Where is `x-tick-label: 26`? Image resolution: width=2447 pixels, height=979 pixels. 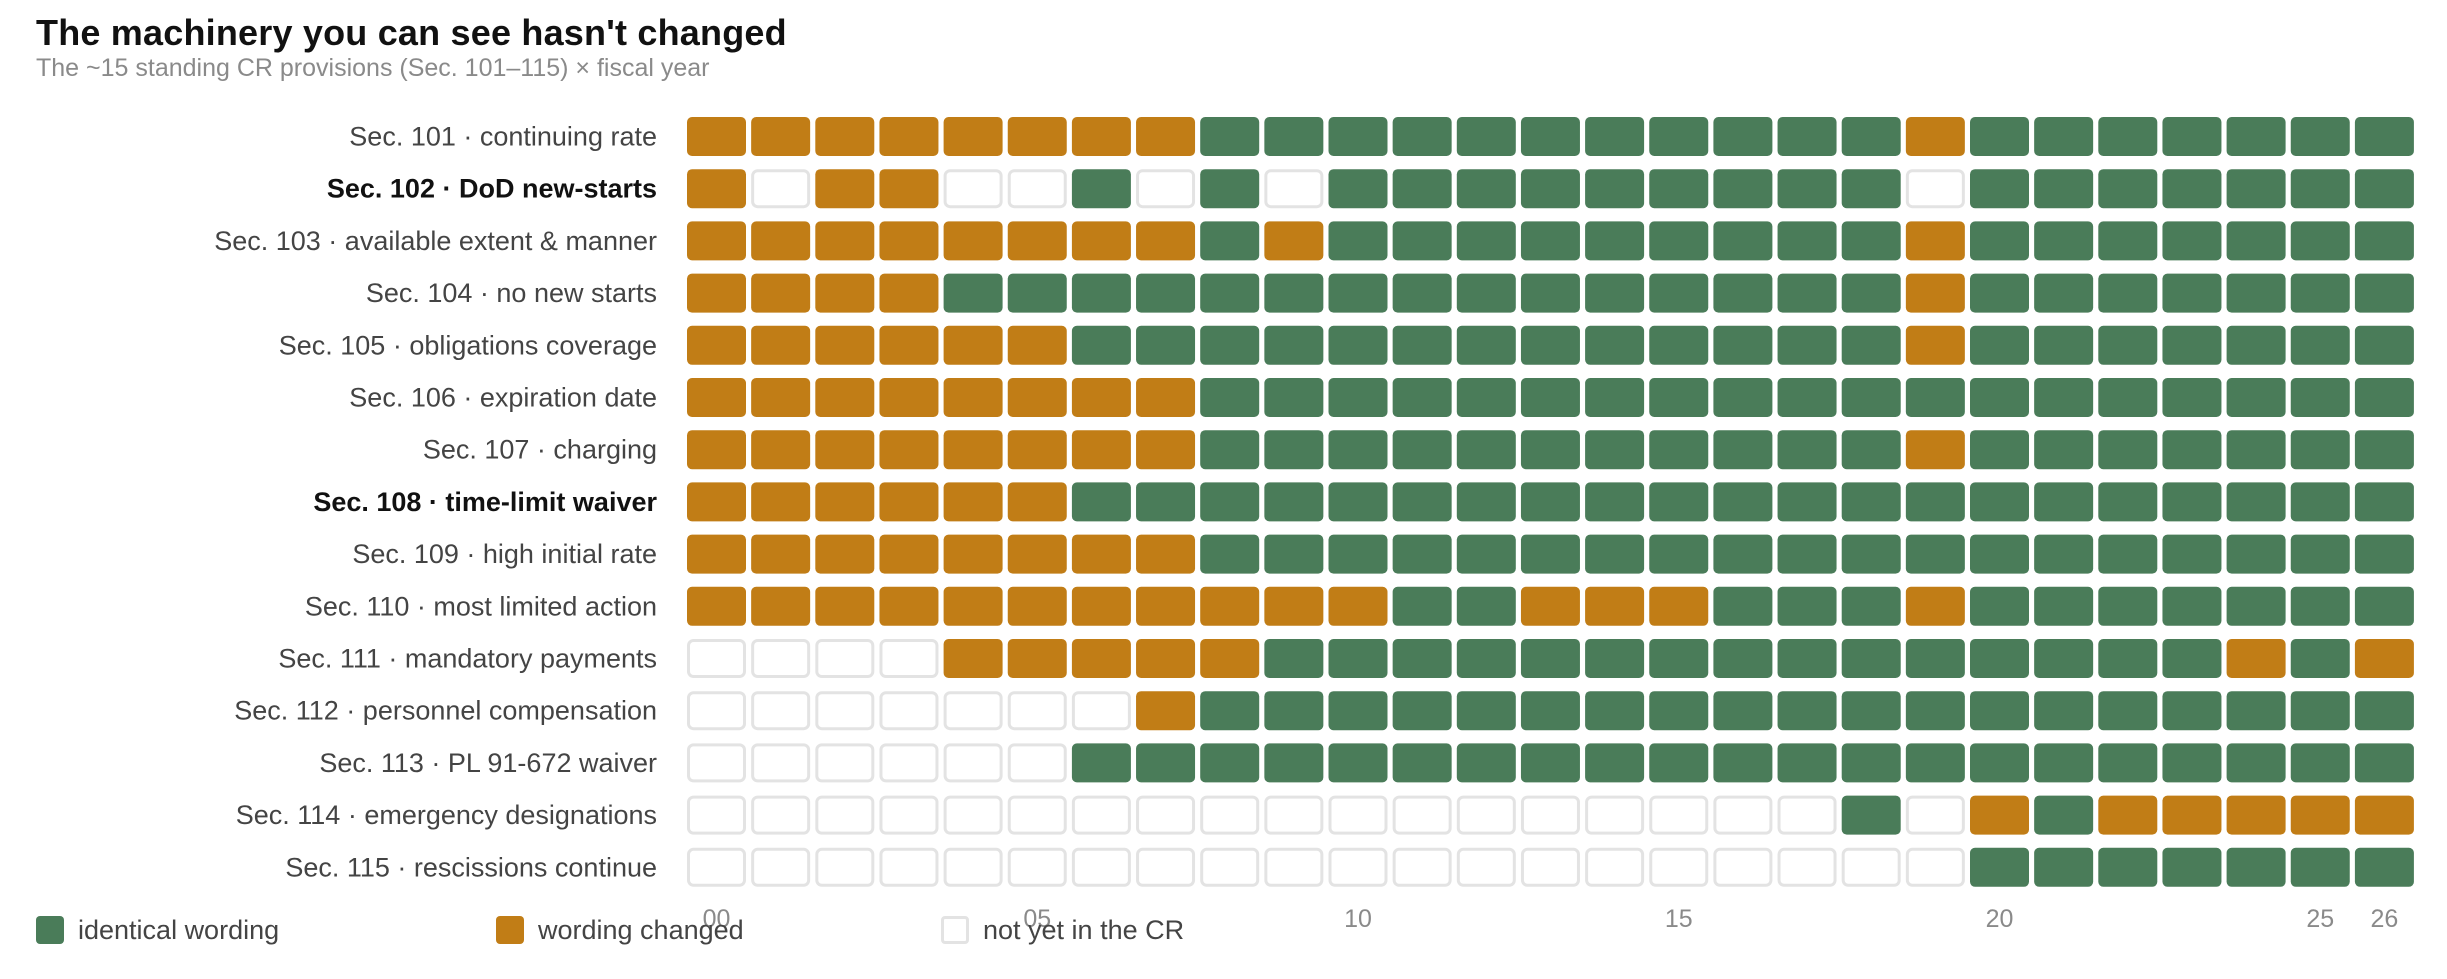
x-tick-label: 26 is located at coordinates (2384, 919).